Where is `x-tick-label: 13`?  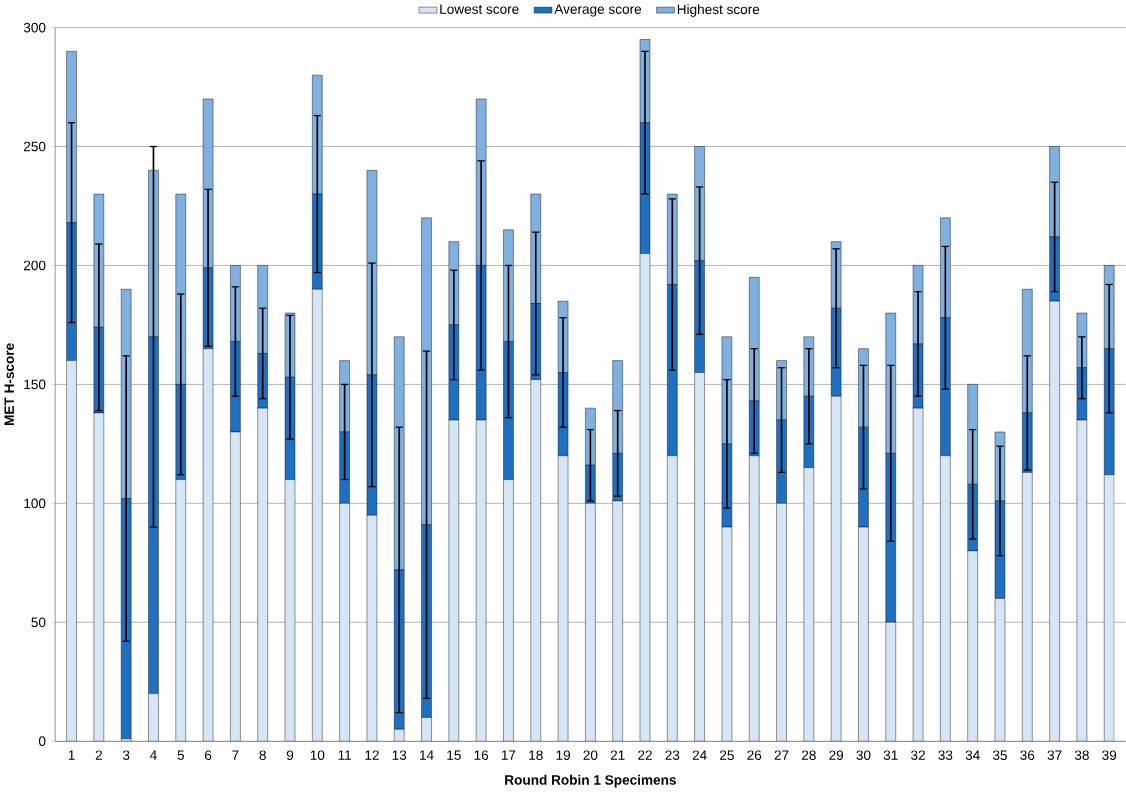
x-tick-label: 13 is located at coordinates (399, 755).